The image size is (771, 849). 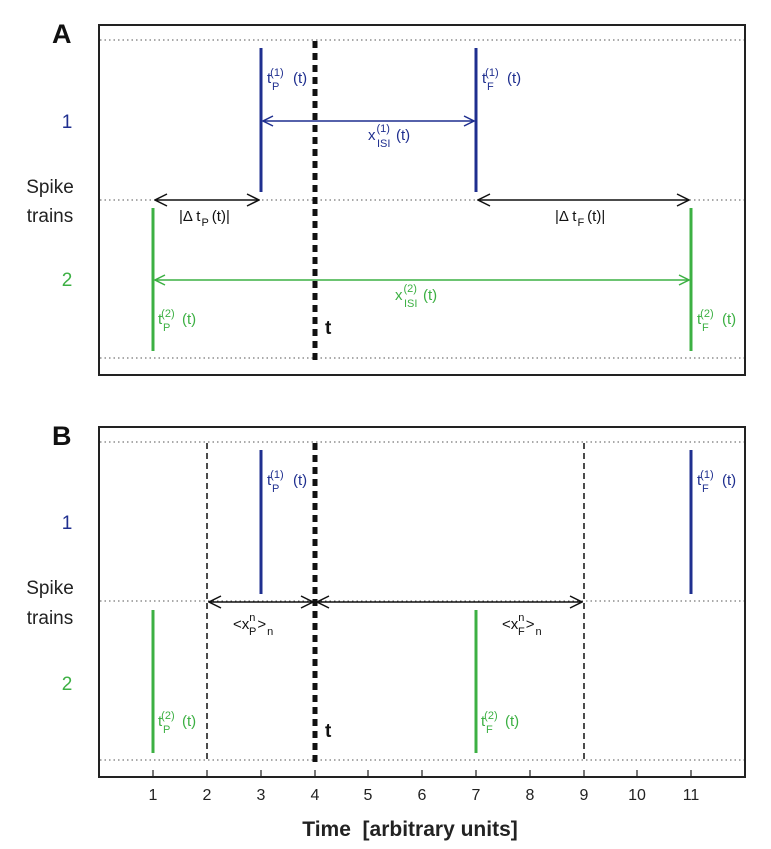 I want to click on x-tick-label: 2, so click(x=207, y=795).